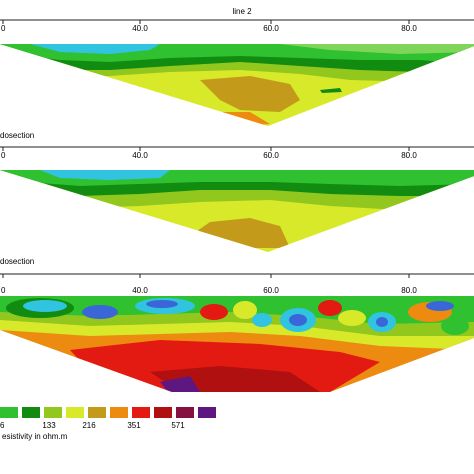 The image size is (474, 474). I want to click on panel-1-label: dosection, so click(17, 135).